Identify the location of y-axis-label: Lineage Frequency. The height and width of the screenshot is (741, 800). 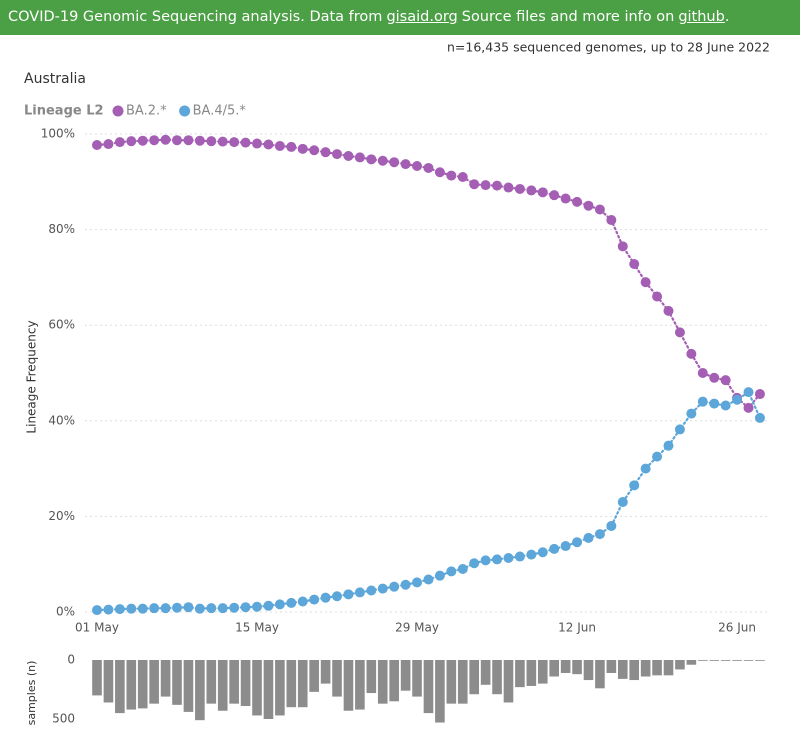
(32, 376).